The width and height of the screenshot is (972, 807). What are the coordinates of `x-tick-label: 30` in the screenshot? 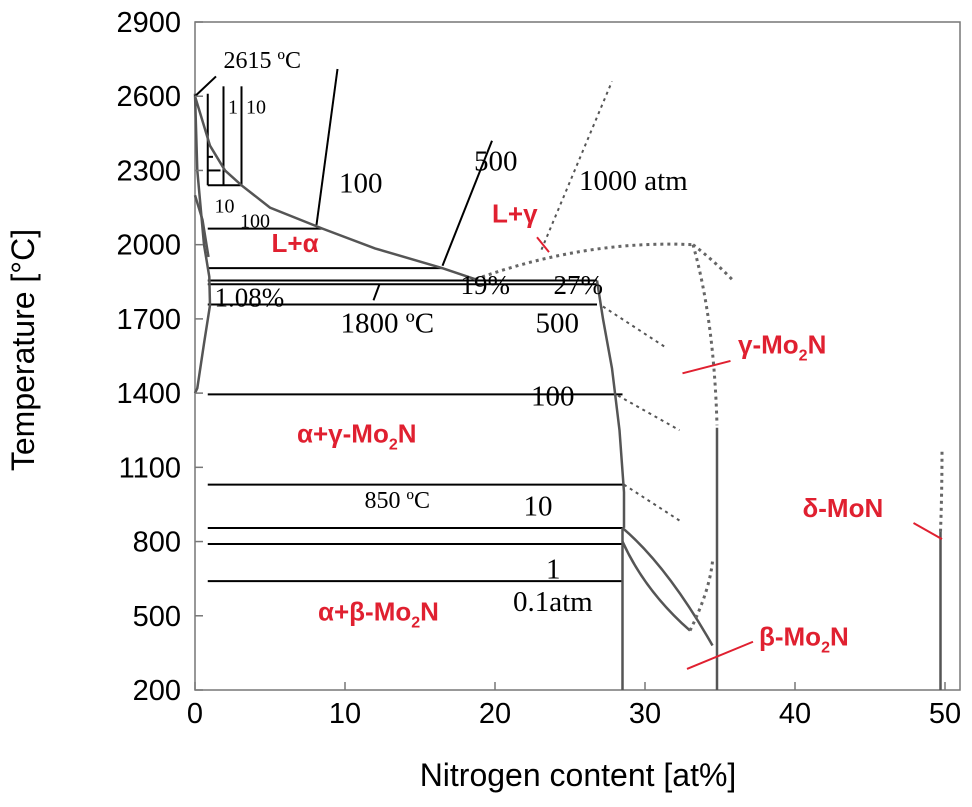 It's located at (645, 714).